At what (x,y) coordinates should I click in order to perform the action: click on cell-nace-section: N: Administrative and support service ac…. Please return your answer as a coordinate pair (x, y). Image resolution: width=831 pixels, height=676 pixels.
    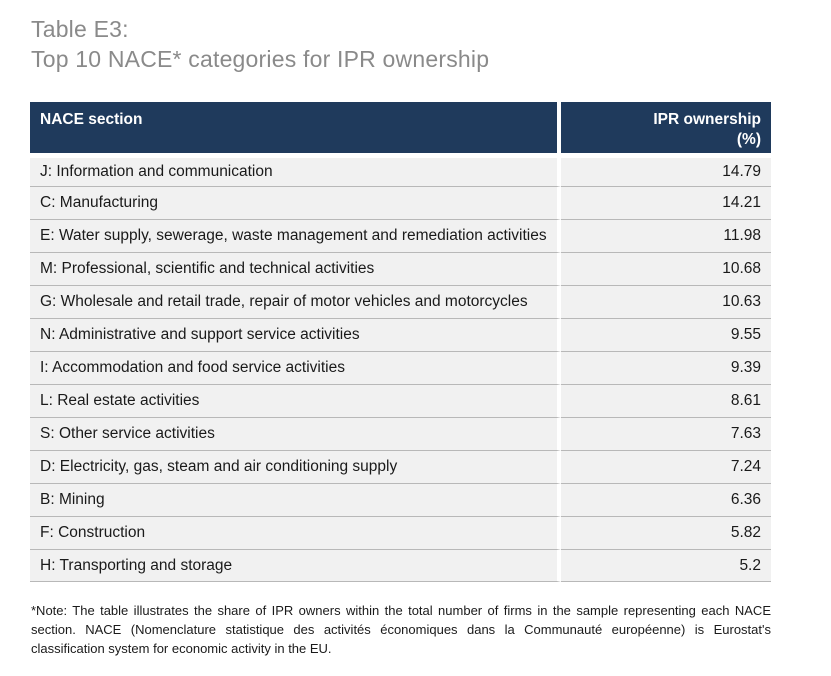
    Looking at the image, I should click on (295, 334).